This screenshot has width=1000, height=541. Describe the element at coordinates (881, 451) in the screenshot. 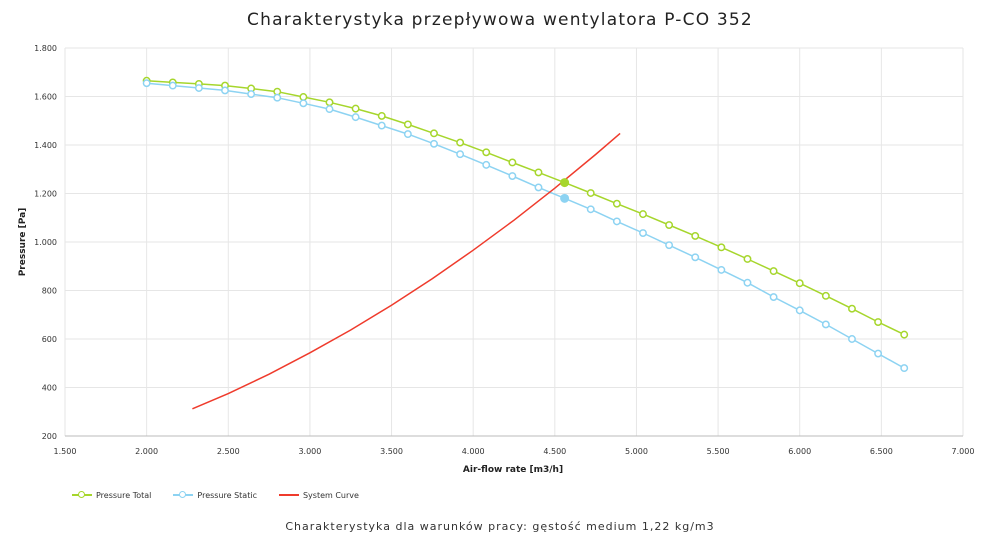

I see `x-tick-label: 6.500` at that location.